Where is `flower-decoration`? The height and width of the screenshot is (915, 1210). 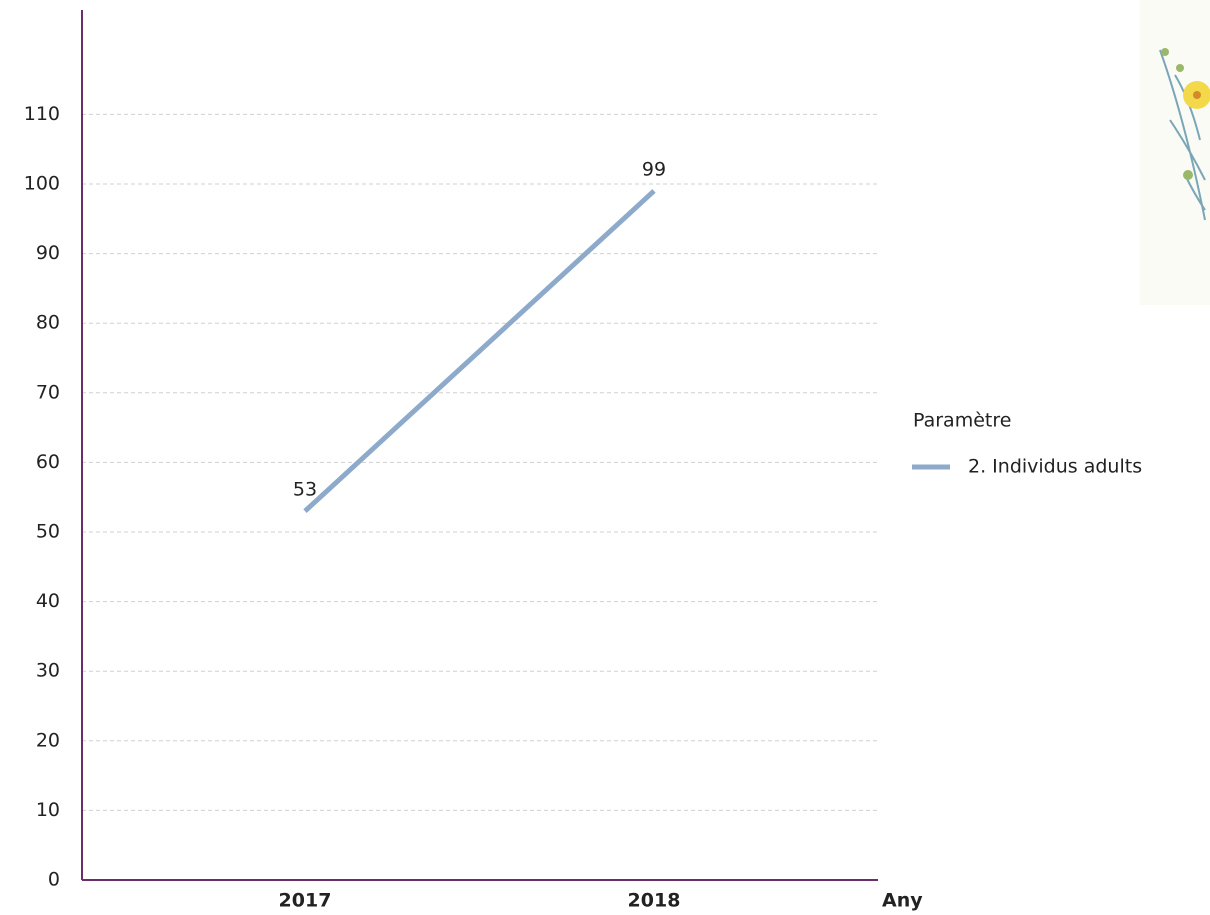
flower-decoration is located at coordinates (1175, 152).